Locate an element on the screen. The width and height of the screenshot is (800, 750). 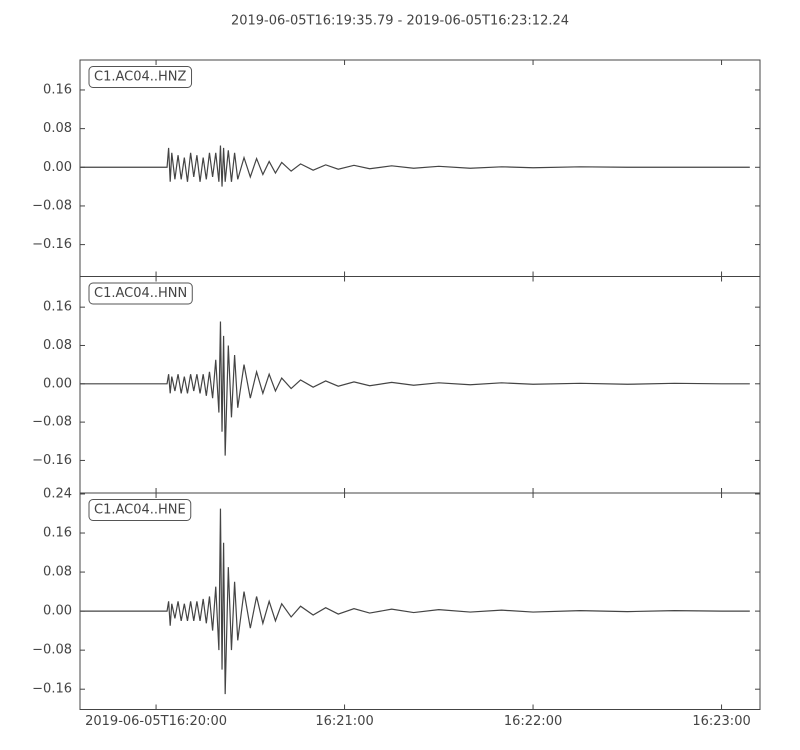
y-tick-label: 0.24 is located at coordinates (57, 493).